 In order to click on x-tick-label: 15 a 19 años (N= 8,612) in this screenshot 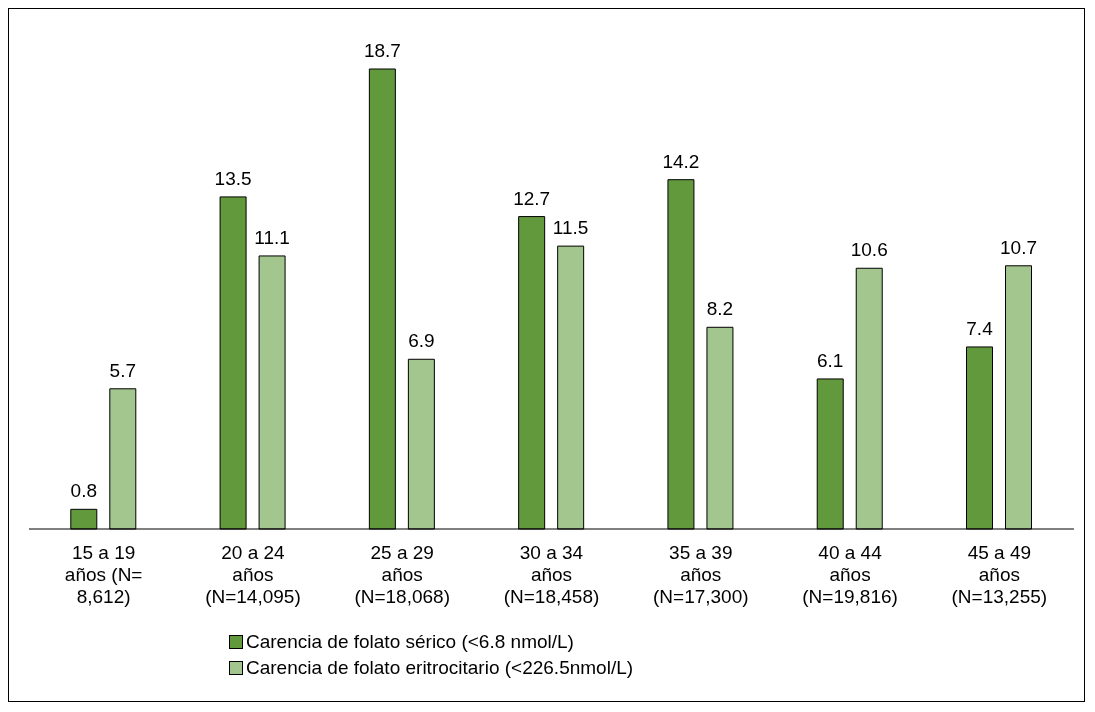, I will do `click(103, 574)`.